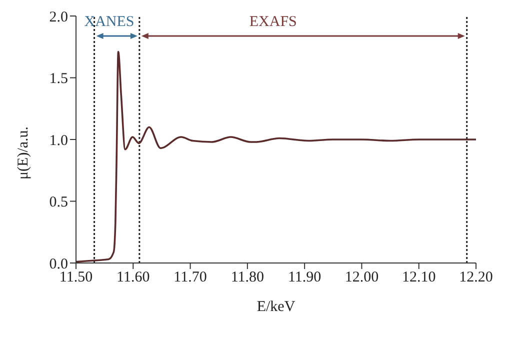 This screenshot has width=507, height=343. What do you see at coordinates (247, 278) in the screenshot?
I see `x-tick-label: 11.80` at bounding box center [247, 278].